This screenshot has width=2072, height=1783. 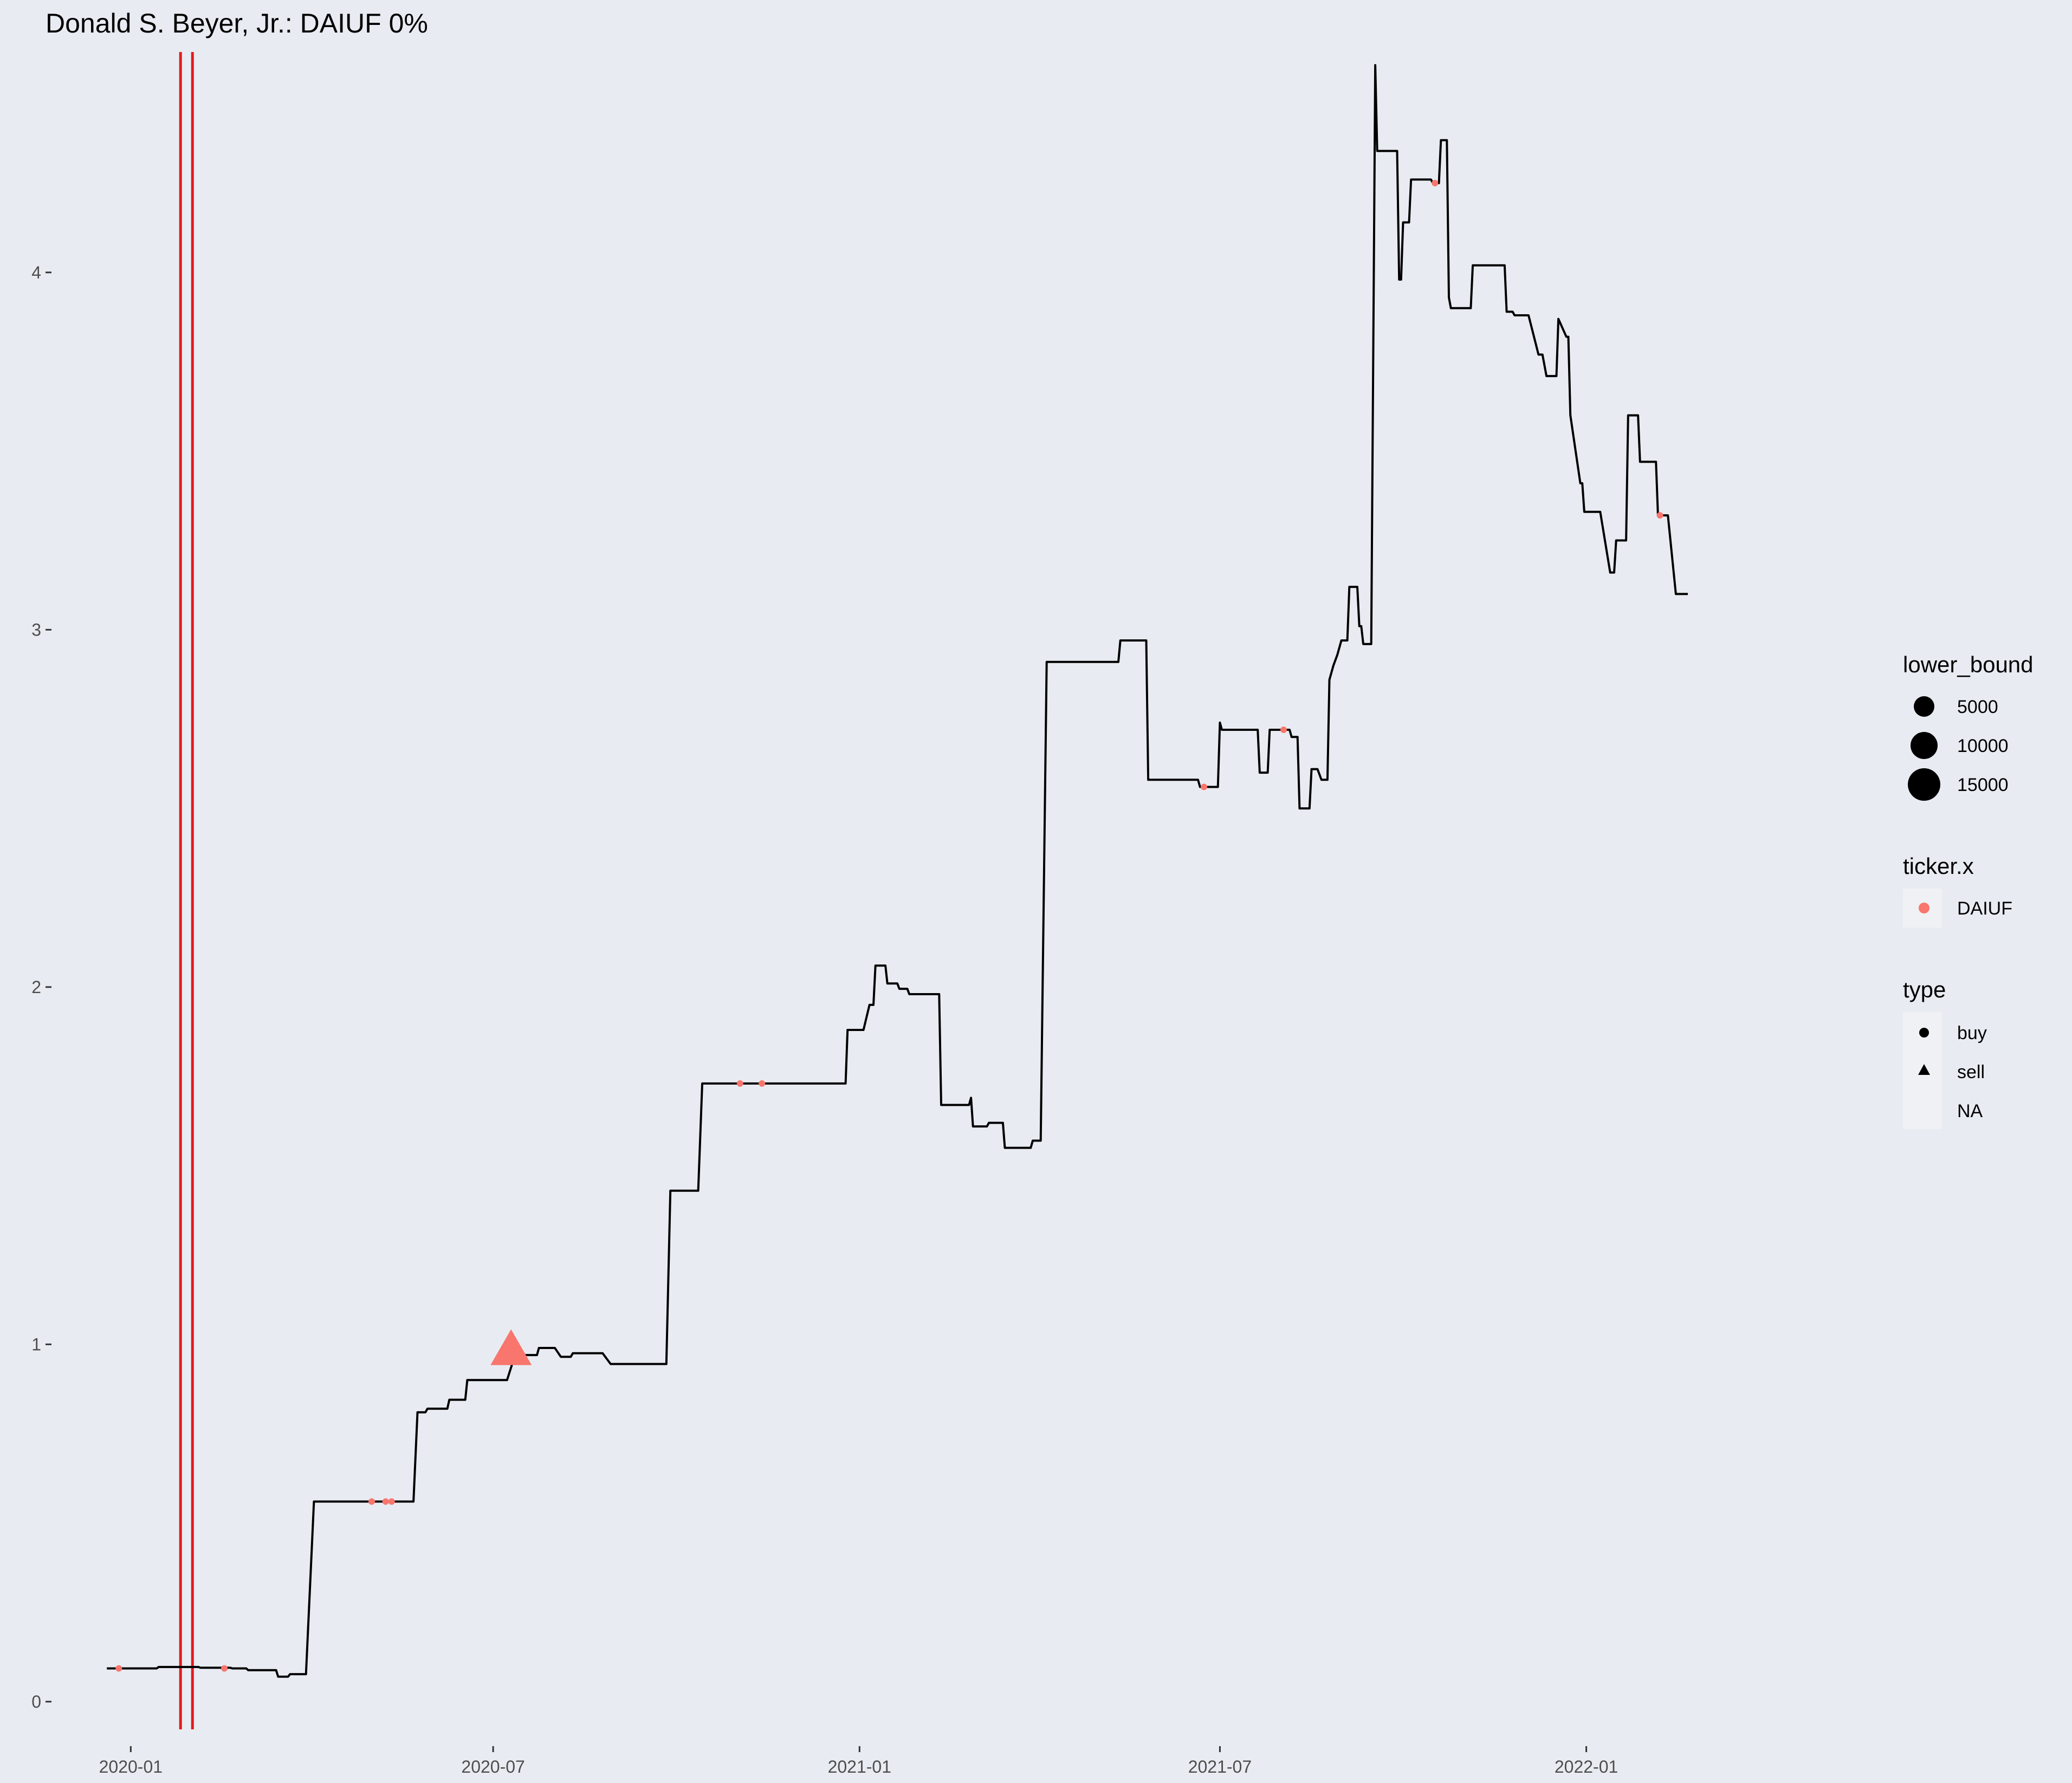 What do you see at coordinates (36, 629) in the screenshot?
I see `y-tick-label-3: 3` at bounding box center [36, 629].